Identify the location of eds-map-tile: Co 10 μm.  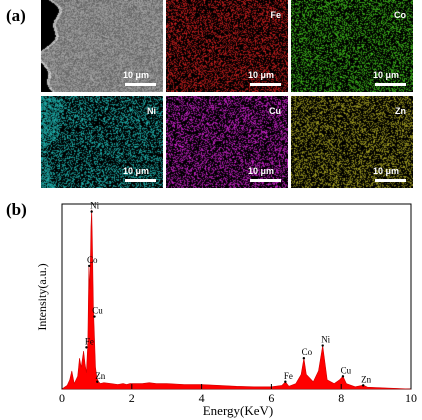
(352, 46).